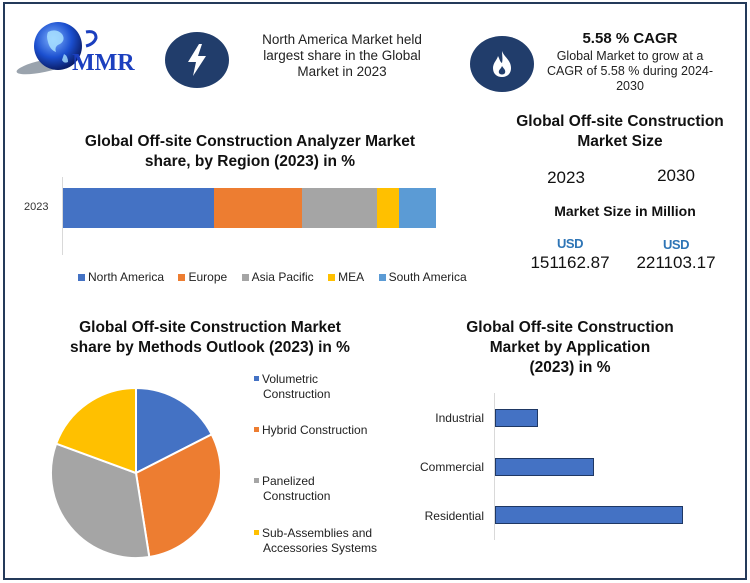  What do you see at coordinates (388, 208) in the screenshot?
I see `bar-segment-mea` at bounding box center [388, 208].